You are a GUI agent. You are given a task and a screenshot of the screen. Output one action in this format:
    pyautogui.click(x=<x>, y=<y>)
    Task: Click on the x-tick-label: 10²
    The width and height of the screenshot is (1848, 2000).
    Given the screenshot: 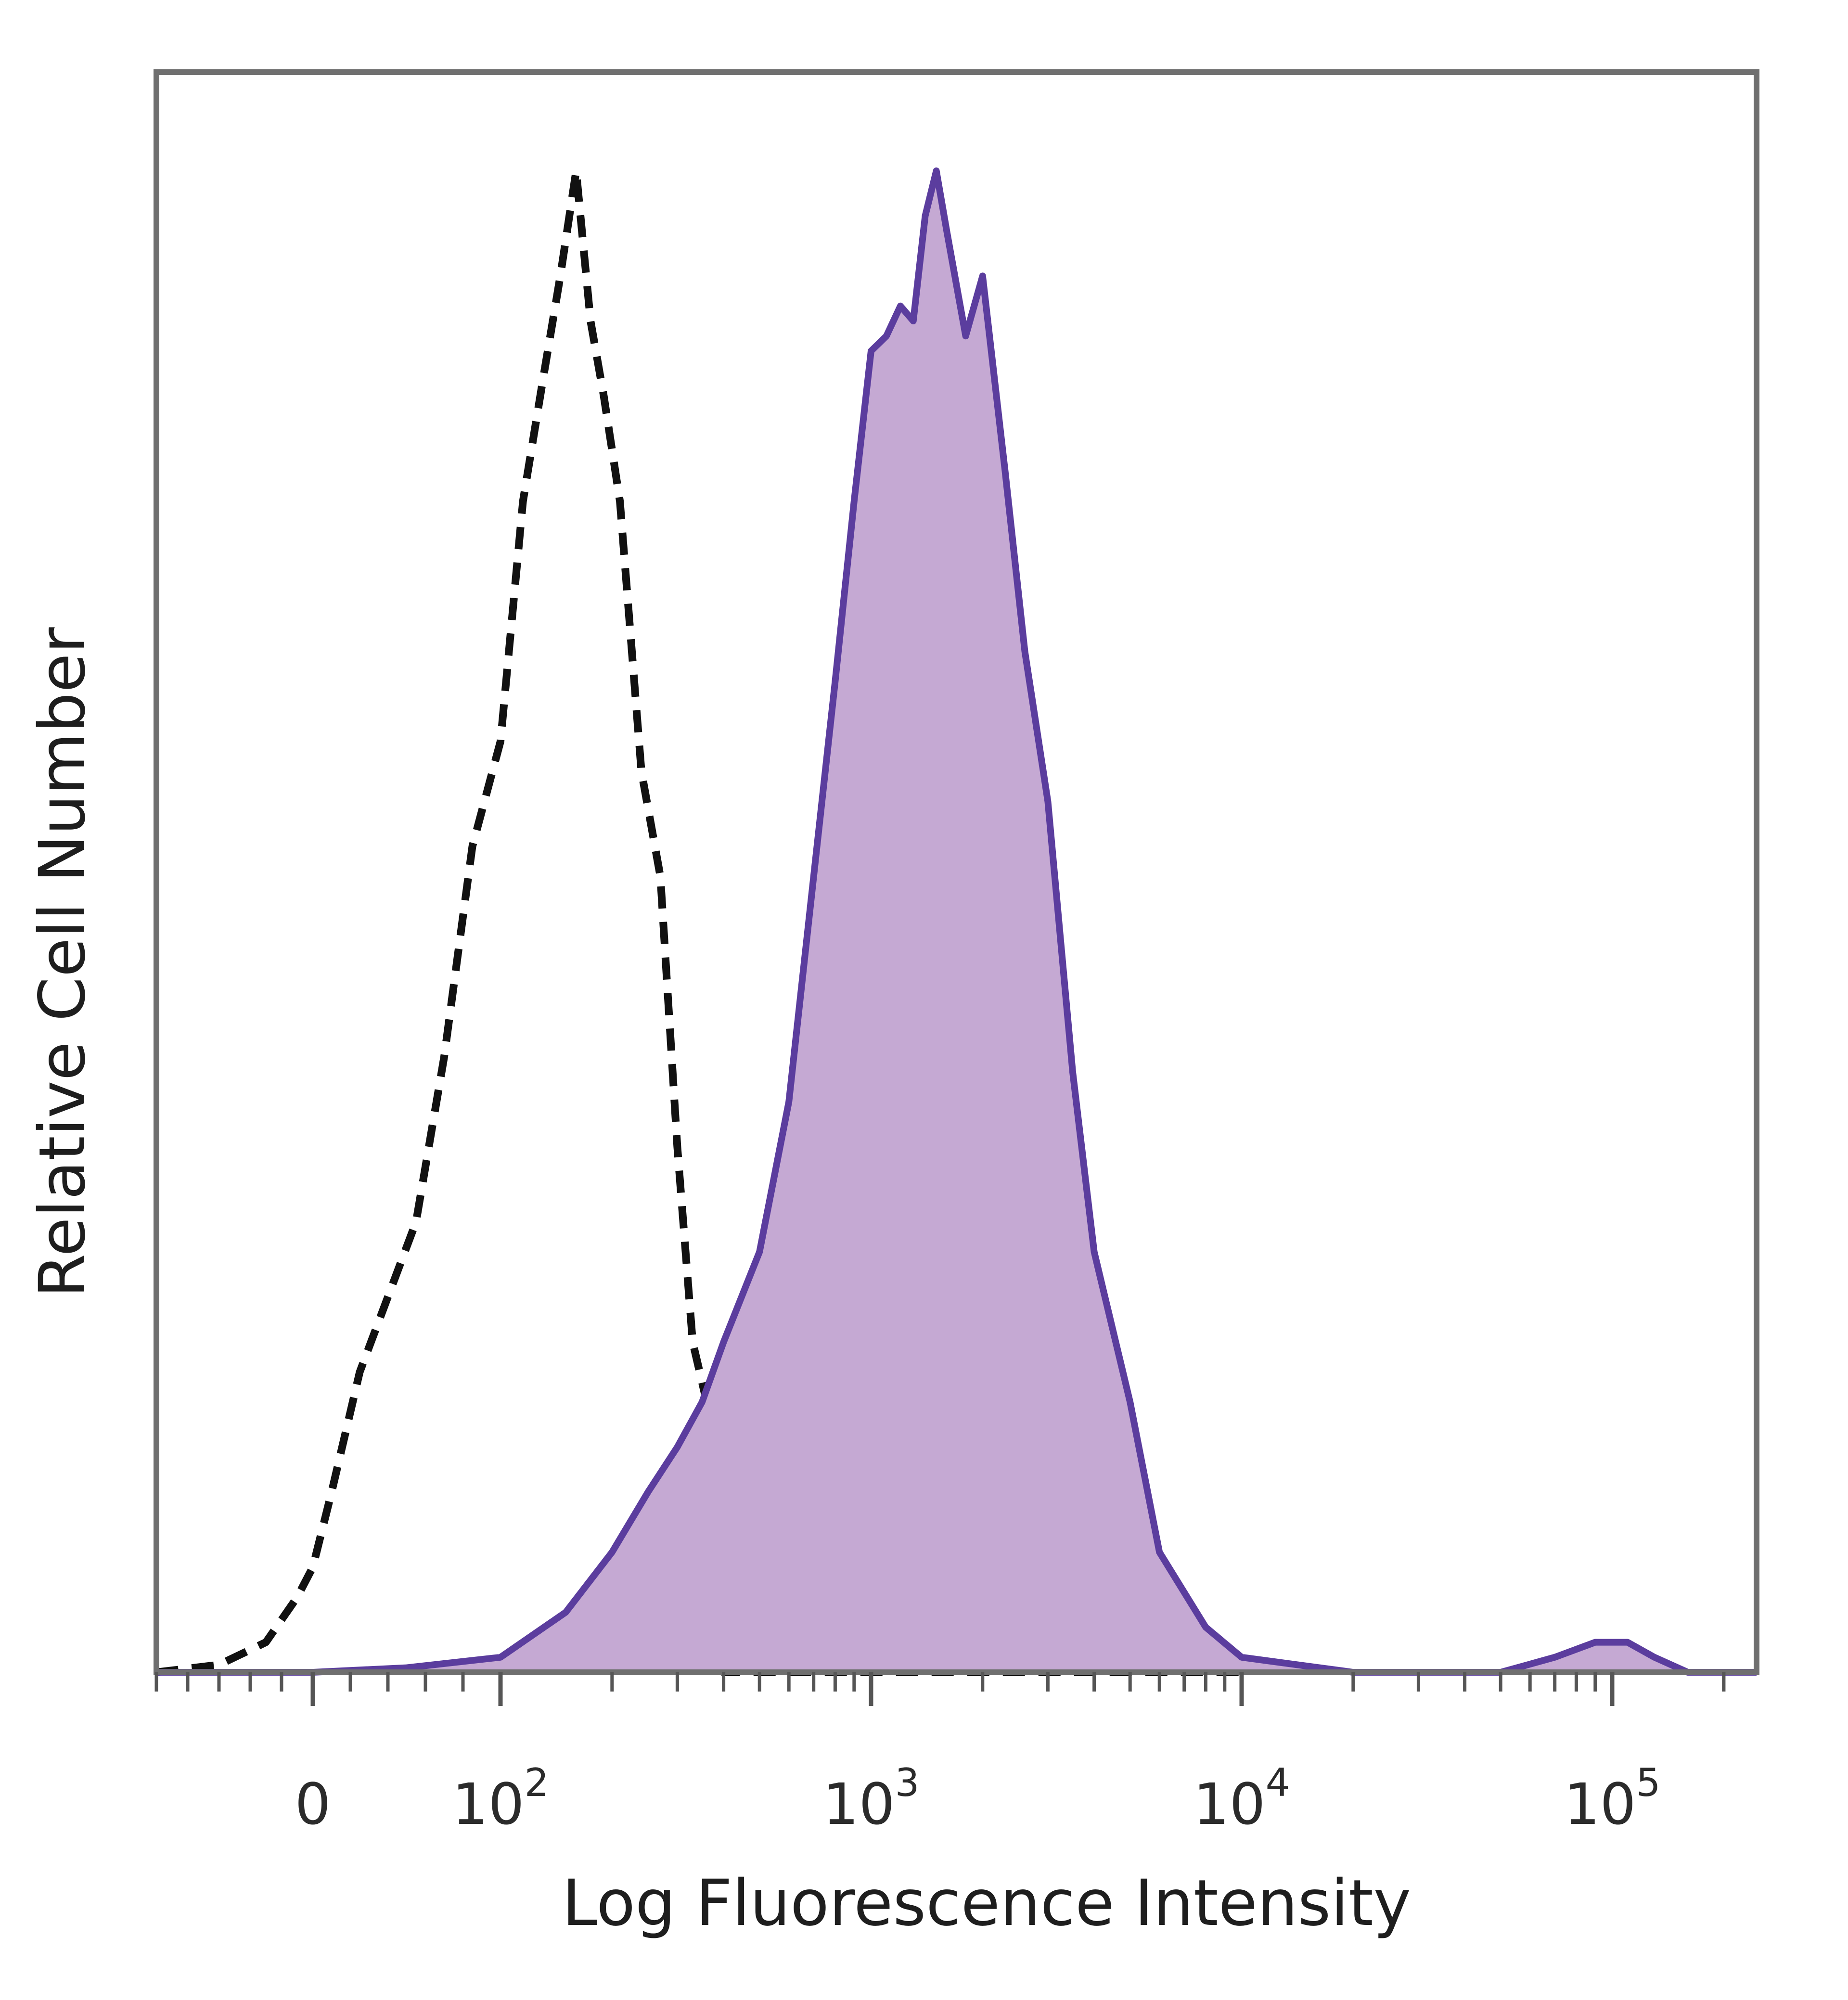 What is the action you would take?
    pyautogui.click(x=500, y=1798)
    